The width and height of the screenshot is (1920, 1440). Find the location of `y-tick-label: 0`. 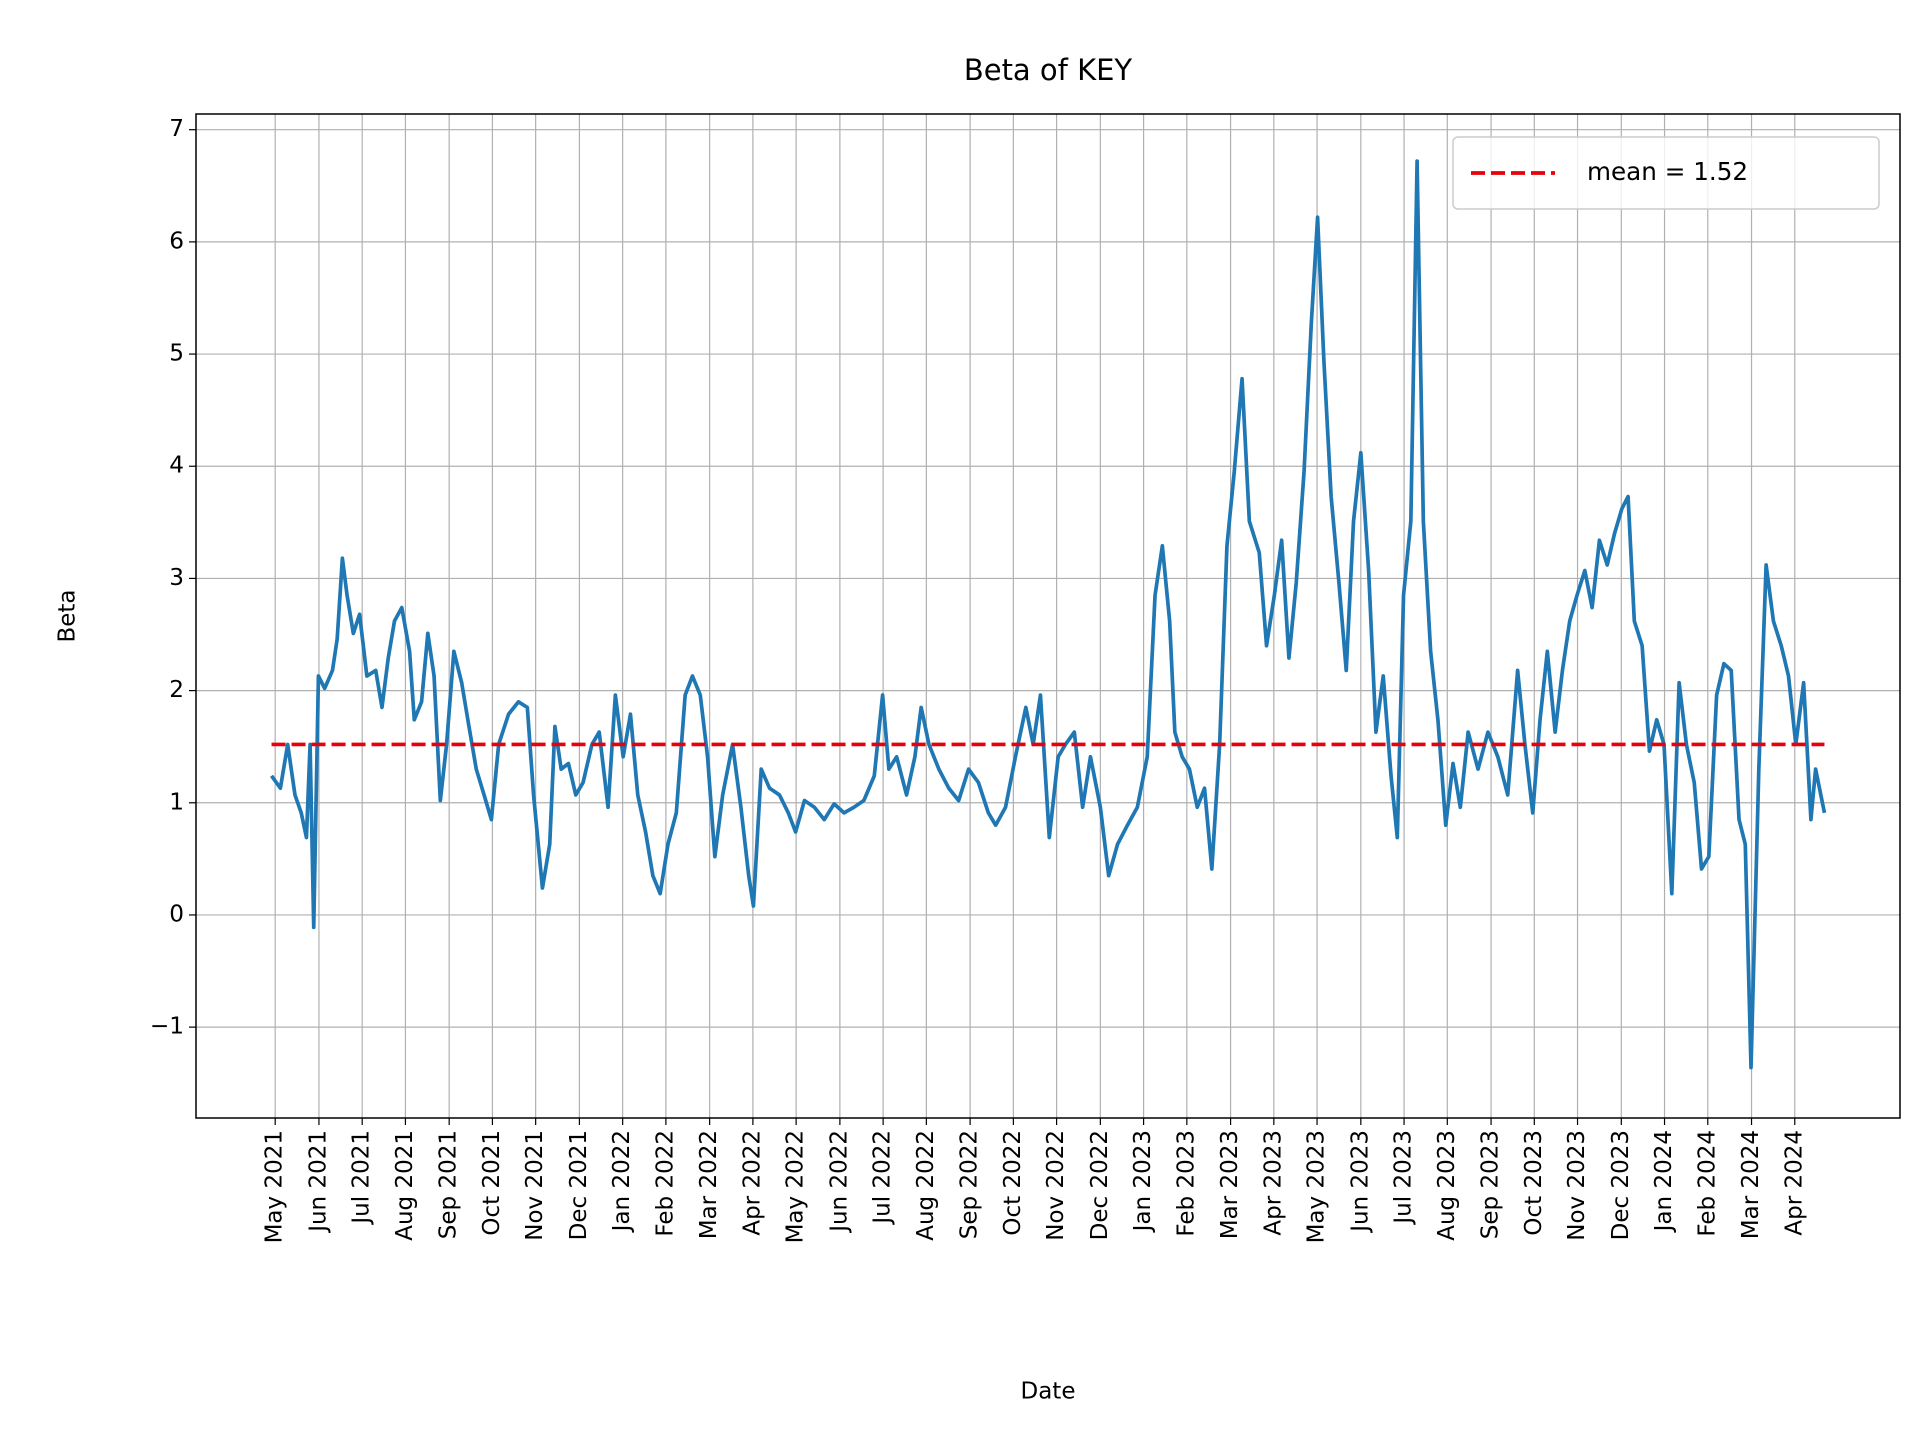

y-tick-label: 0 is located at coordinates (176, 913).